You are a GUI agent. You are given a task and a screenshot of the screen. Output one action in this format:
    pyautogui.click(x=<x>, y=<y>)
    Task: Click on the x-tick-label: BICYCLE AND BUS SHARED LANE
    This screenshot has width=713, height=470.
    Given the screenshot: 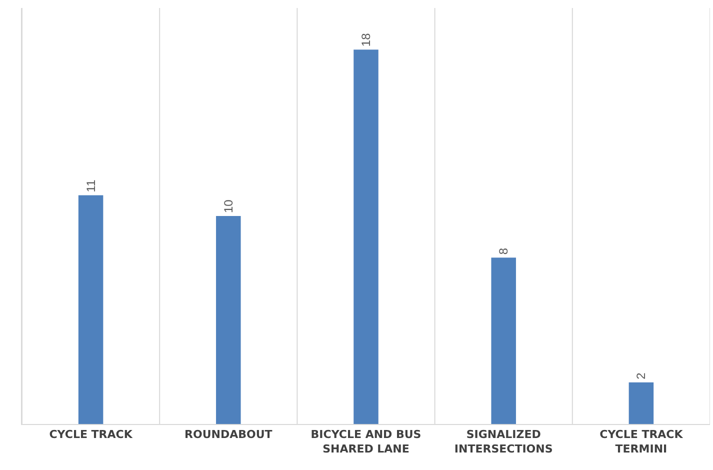 What is the action you would take?
    pyautogui.click(x=366, y=442)
    